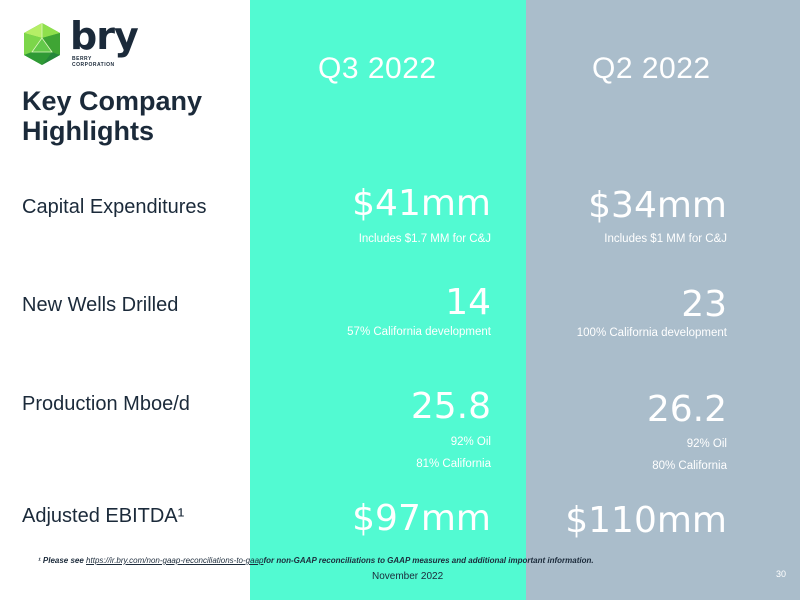 This screenshot has height=600, width=800. I want to click on page-number: 30, so click(781, 574).